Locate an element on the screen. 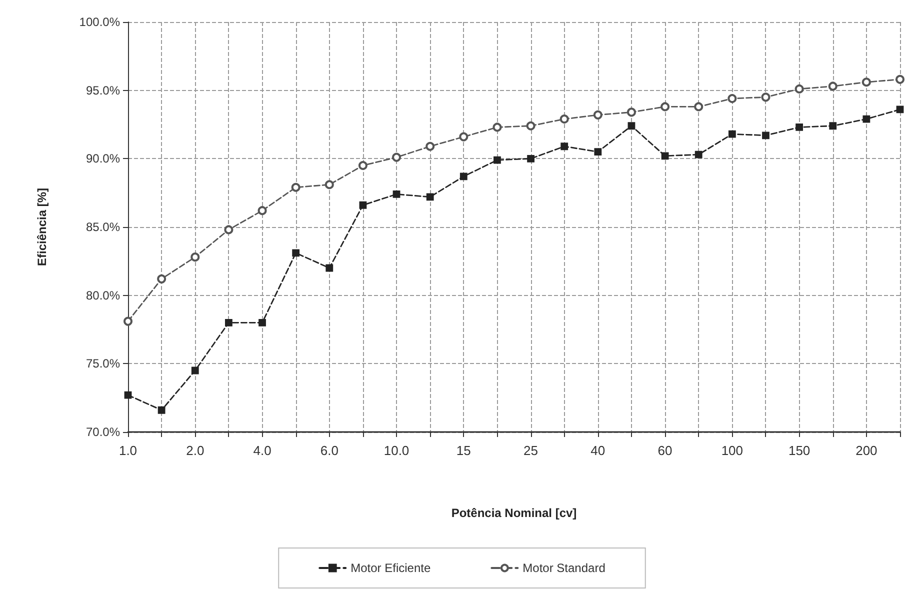 The image size is (924, 610). y-tick-label: 85.0% is located at coordinates (103, 227).